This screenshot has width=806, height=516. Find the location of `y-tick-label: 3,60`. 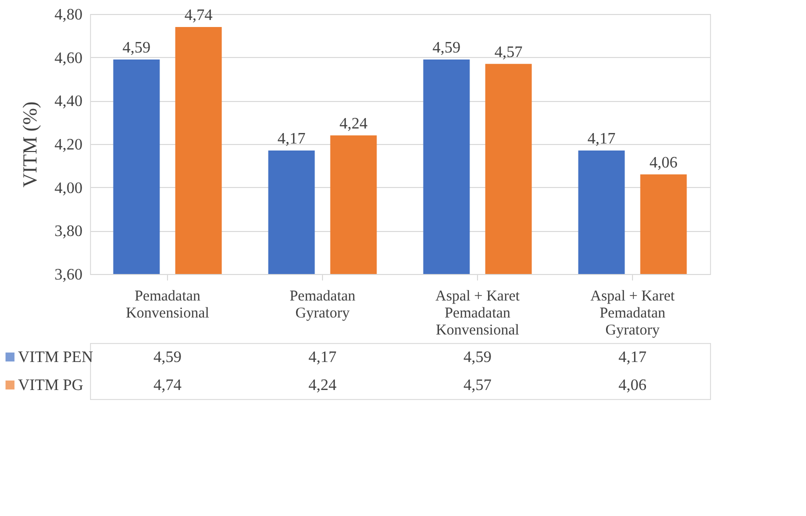

y-tick-label: 3,60 is located at coordinates (68, 275).